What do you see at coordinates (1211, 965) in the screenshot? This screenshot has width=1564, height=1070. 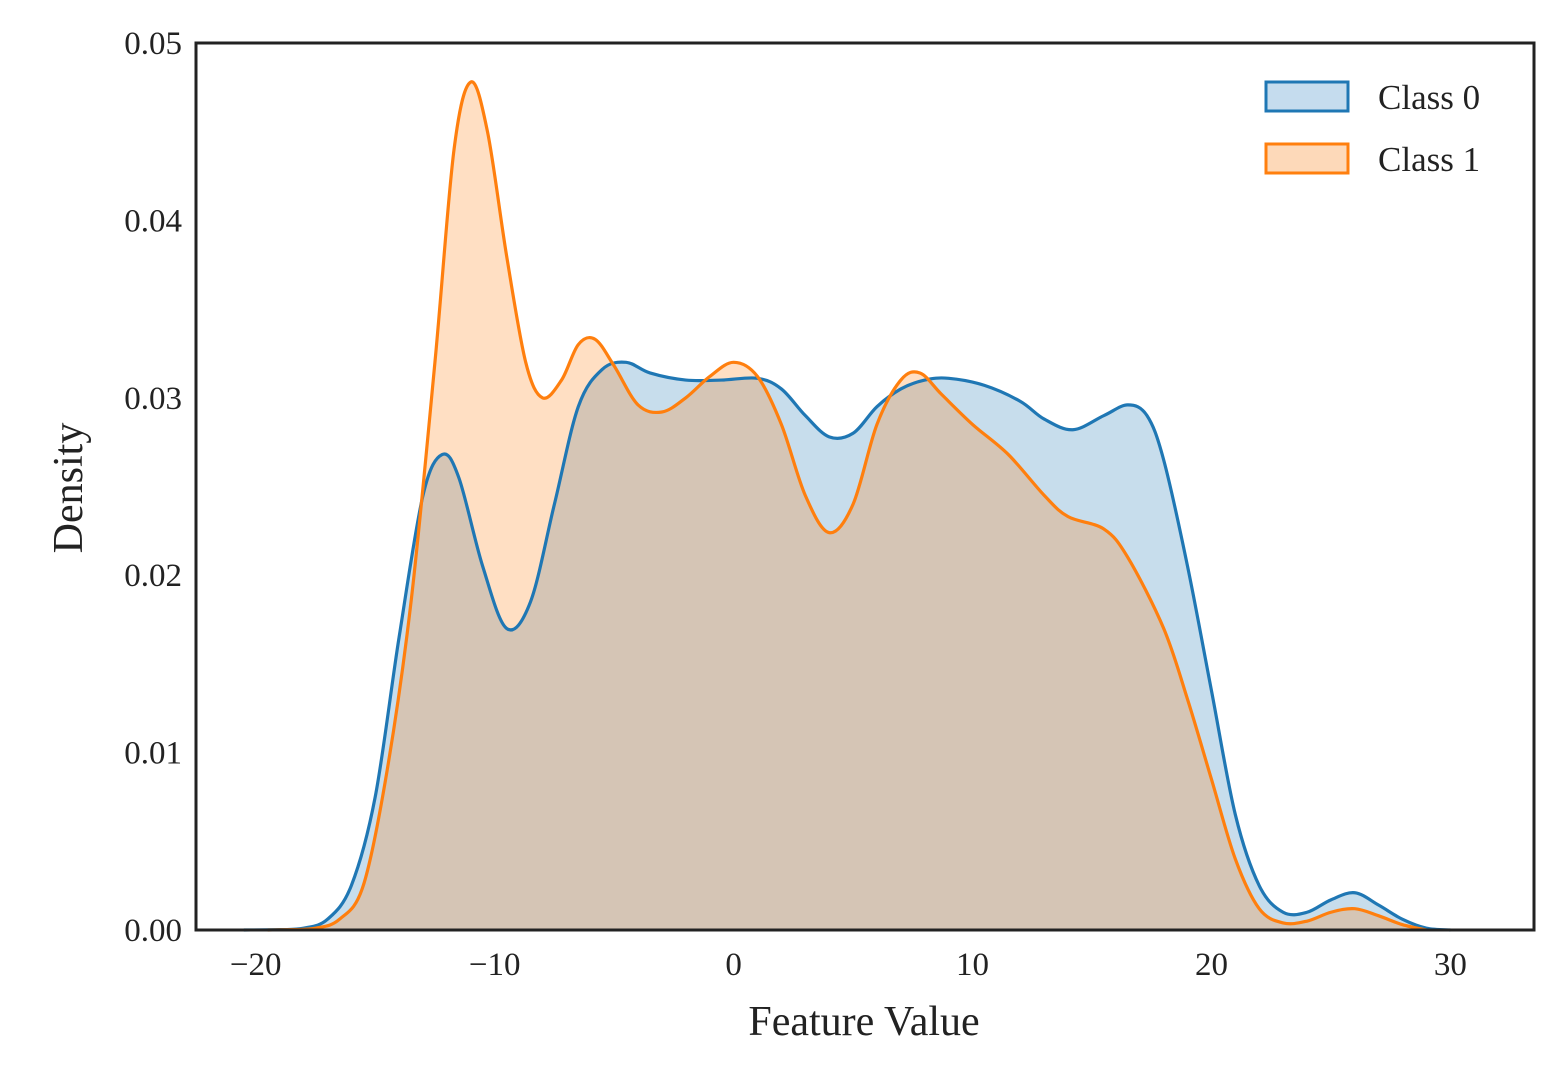 I see `x-tick-label: 20` at bounding box center [1211, 965].